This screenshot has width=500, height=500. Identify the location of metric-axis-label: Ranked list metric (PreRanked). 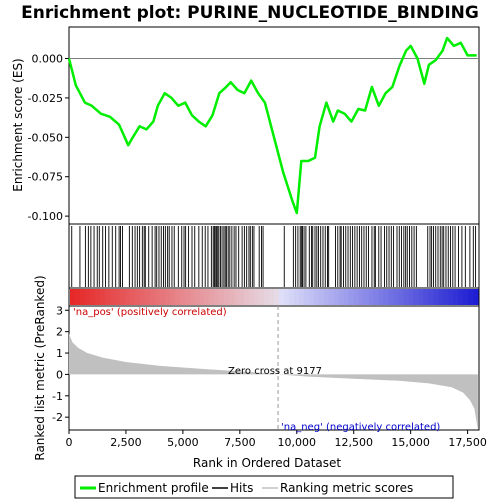
(40, 367).